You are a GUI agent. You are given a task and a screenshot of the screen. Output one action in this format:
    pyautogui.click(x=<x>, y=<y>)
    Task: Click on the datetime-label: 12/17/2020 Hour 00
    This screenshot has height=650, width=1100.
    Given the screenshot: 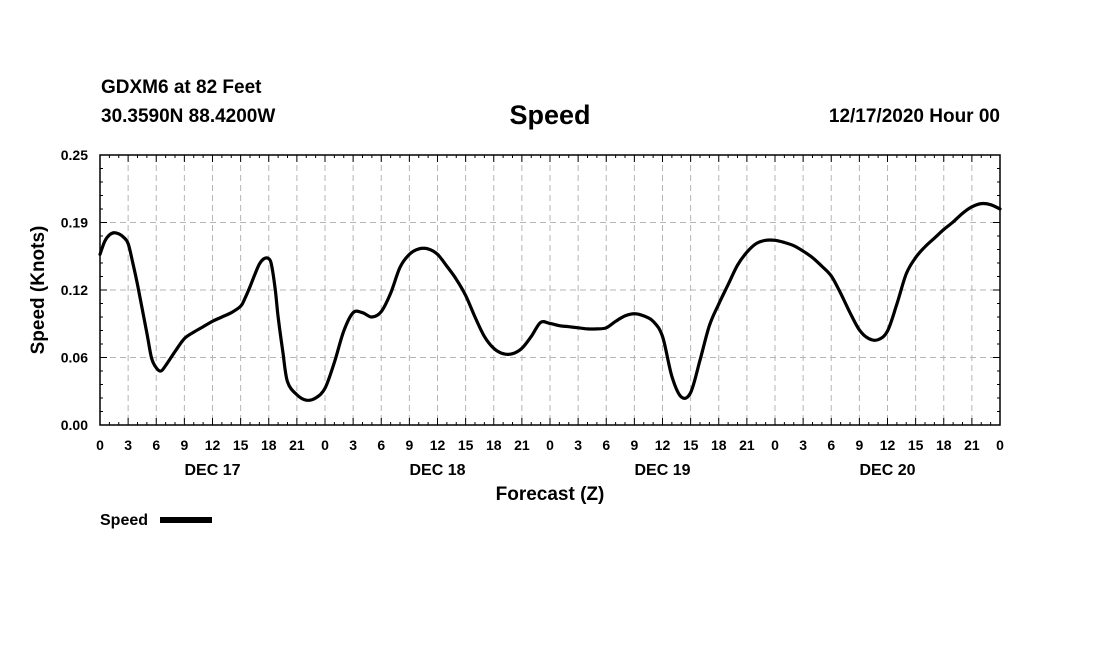 What is the action you would take?
    pyautogui.click(x=914, y=116)
    